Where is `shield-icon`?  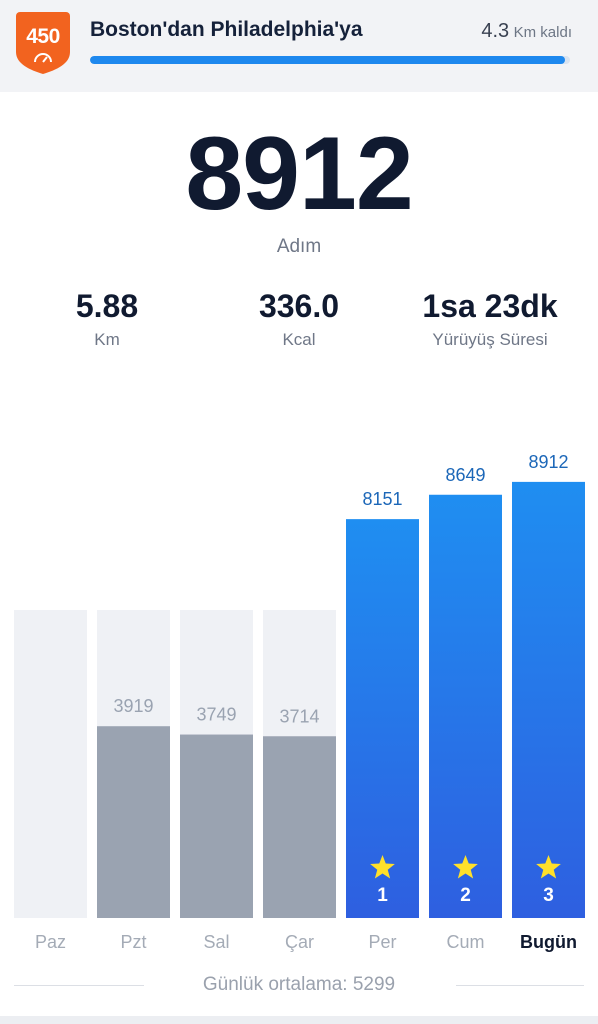
shield-icon is located at coordinates (43, 43).